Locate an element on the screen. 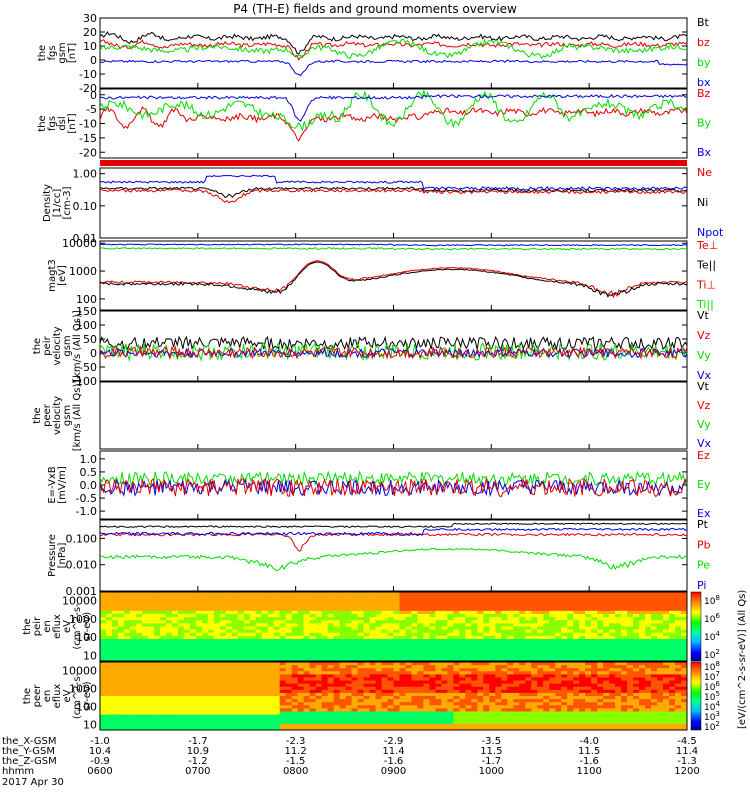 The image size is (750, 800). colorbar-tick-exp: 4 is located at coordinates (717, 634).